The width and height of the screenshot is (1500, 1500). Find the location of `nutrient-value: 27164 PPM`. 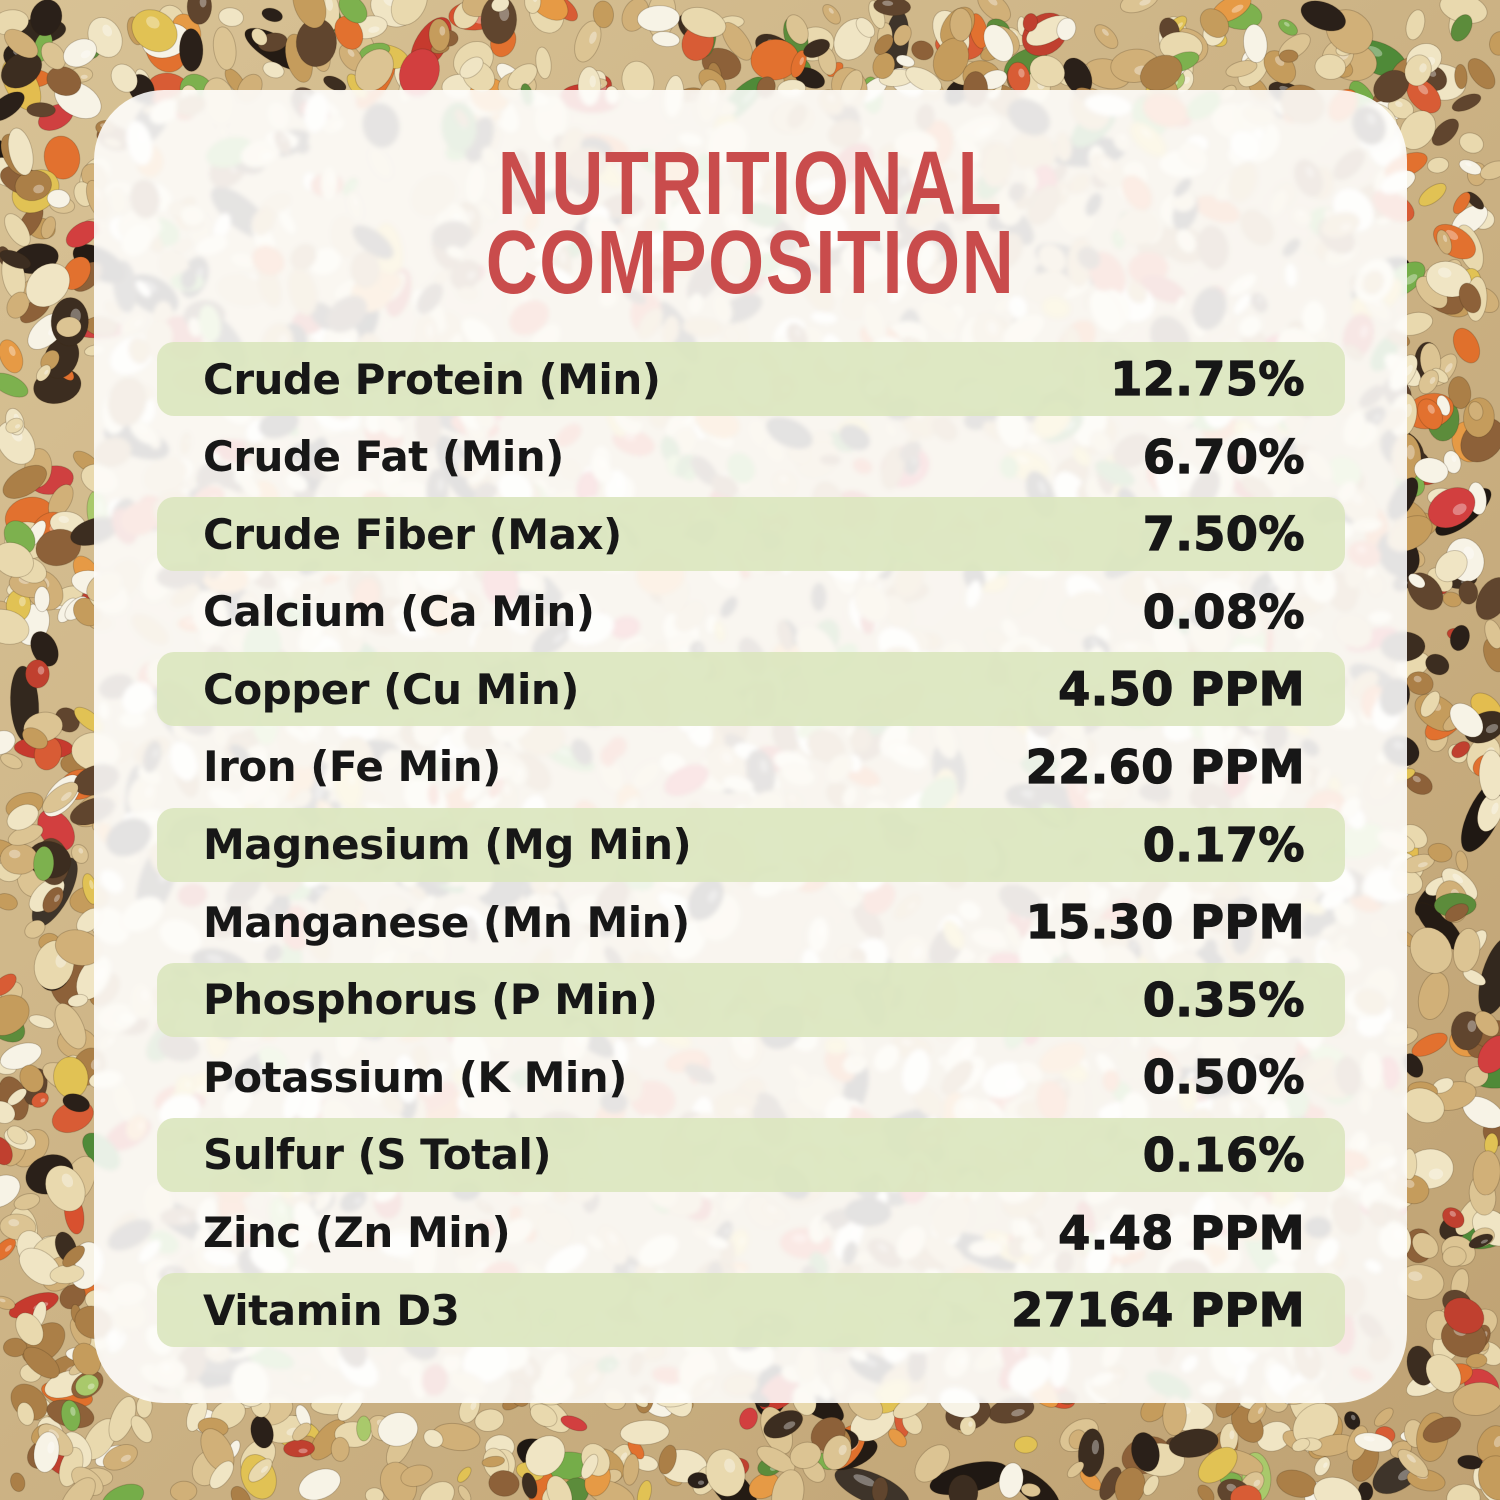

nutrient-value: 27164 PPM is located at coordinates (1158, 1310).